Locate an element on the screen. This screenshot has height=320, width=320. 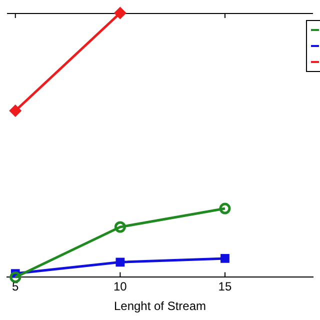
x-tick-label: 10 is located at coordinates (121, 287).